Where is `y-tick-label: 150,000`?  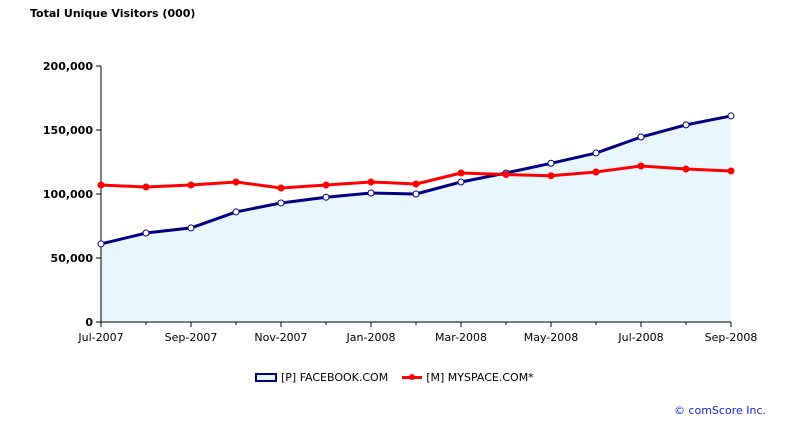 y-tick-label: 150,000 is located at coordinates (68, 130).